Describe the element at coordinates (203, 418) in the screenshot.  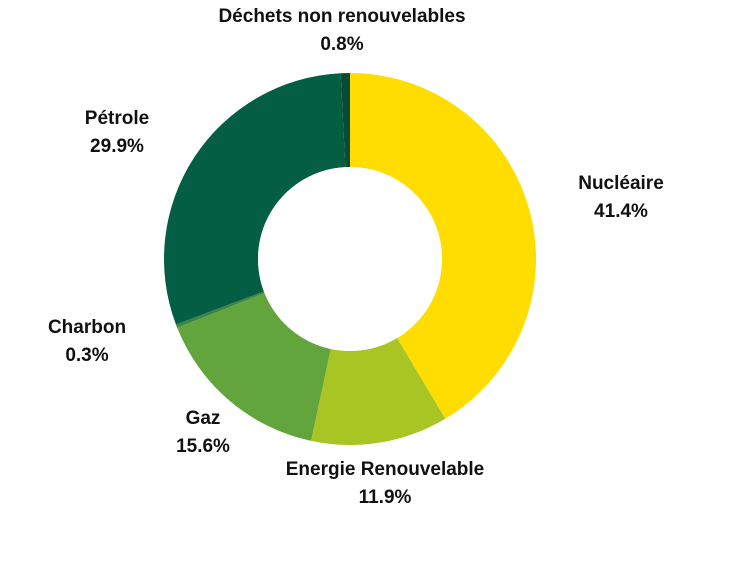
I see `slice-name: Gaz` at that location.